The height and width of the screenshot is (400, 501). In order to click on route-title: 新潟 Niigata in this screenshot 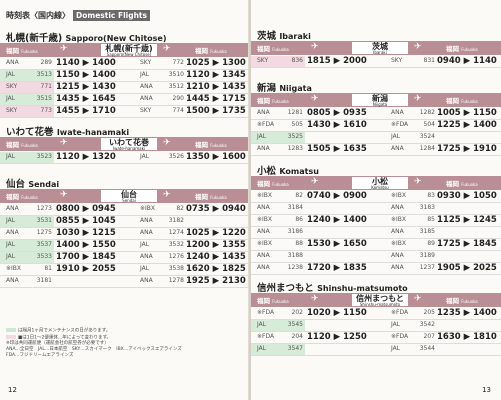, I will do `click(284, 87)`.